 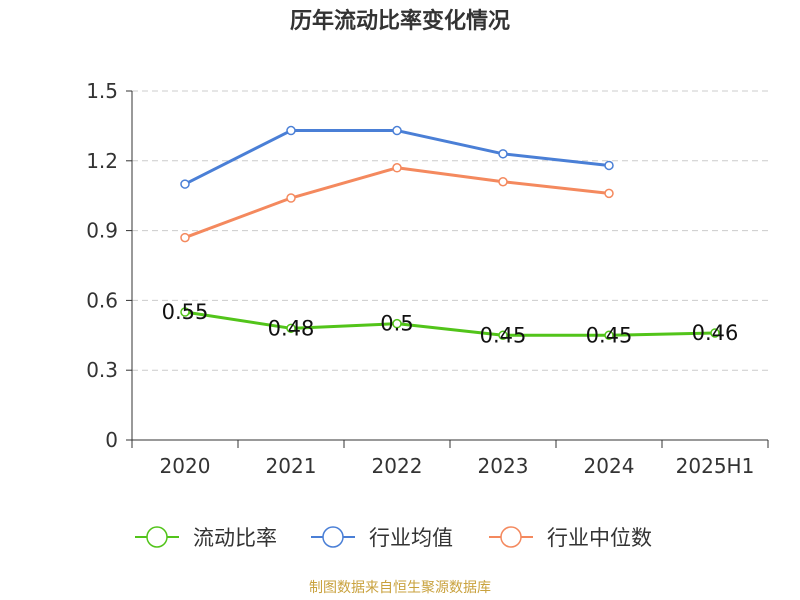 What do you see at coordinates (400, 588) in the screenshot?
I see `source-note: 制图数据来自恒生聚源数据库` at bounding box center [400, 588].